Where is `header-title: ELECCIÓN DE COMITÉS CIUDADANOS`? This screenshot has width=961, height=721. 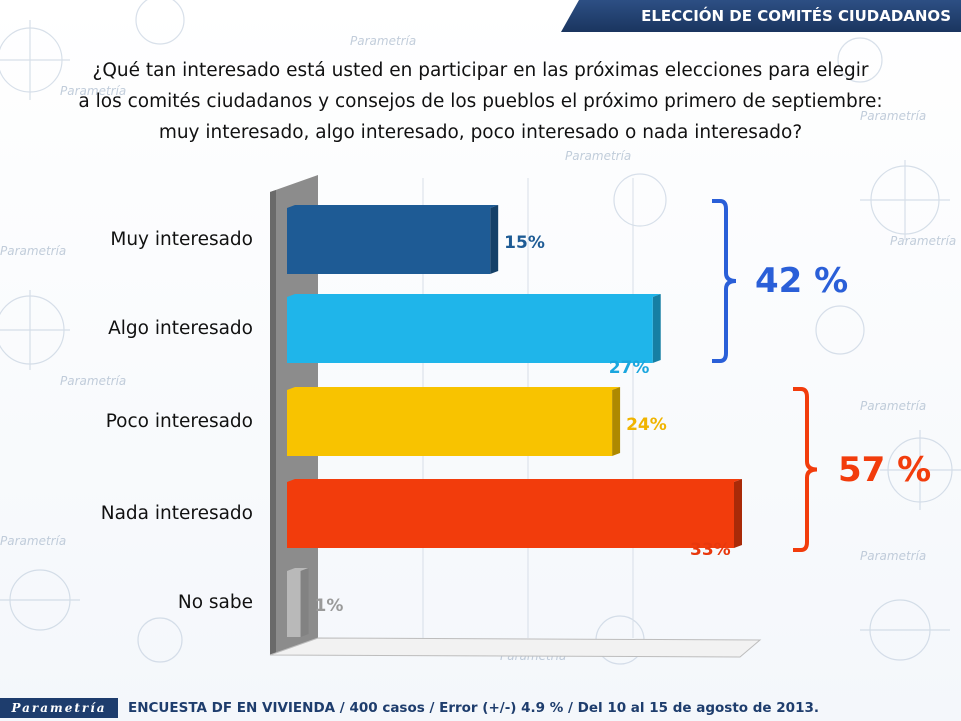
header-title: ELECCIÓN DE COMITÉS CIUDADANOS is located at coordinates (796, 16).